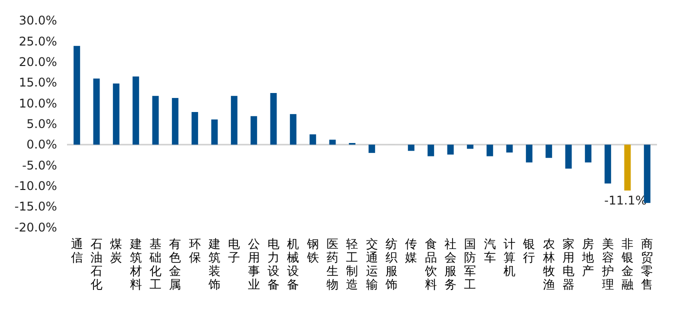  I want to click on x-tick-label: 建筑装饰, so click(214, 264).